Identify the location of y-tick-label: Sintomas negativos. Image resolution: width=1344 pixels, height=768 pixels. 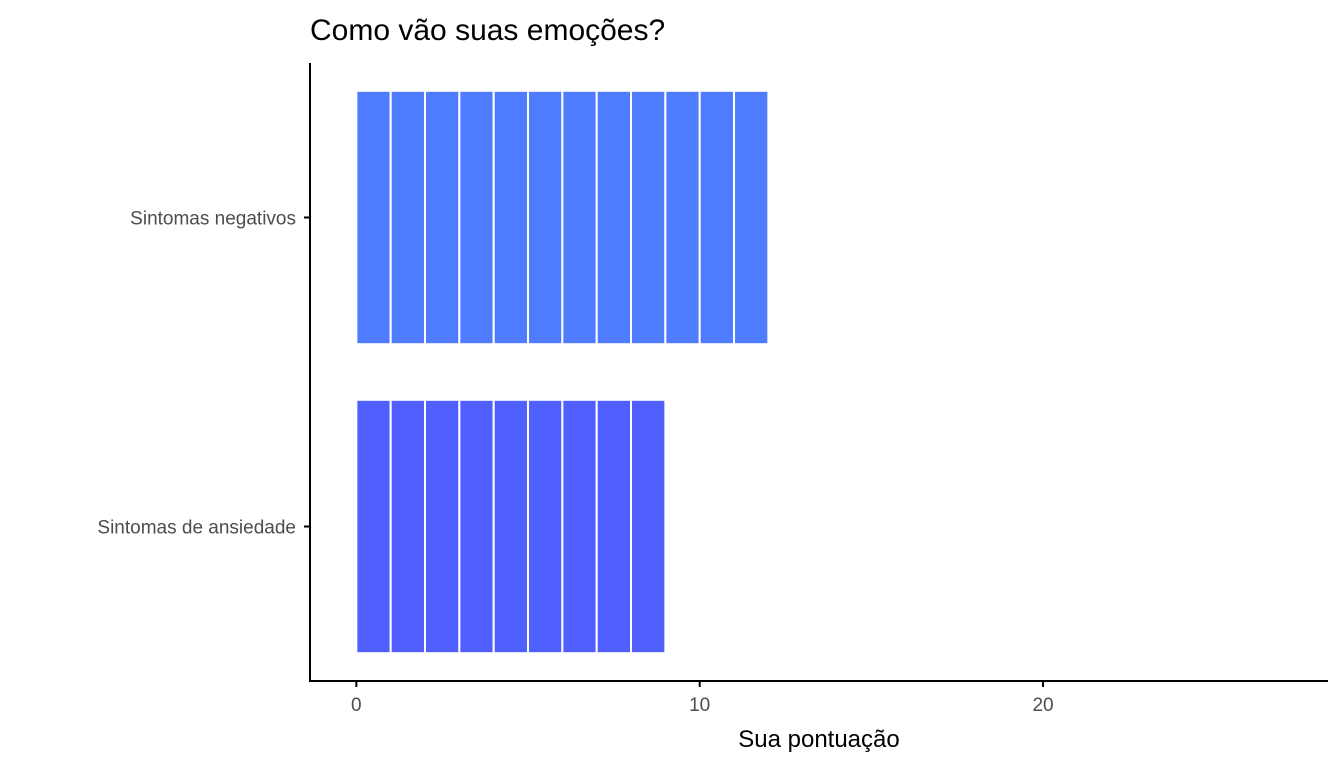
(213, 219).